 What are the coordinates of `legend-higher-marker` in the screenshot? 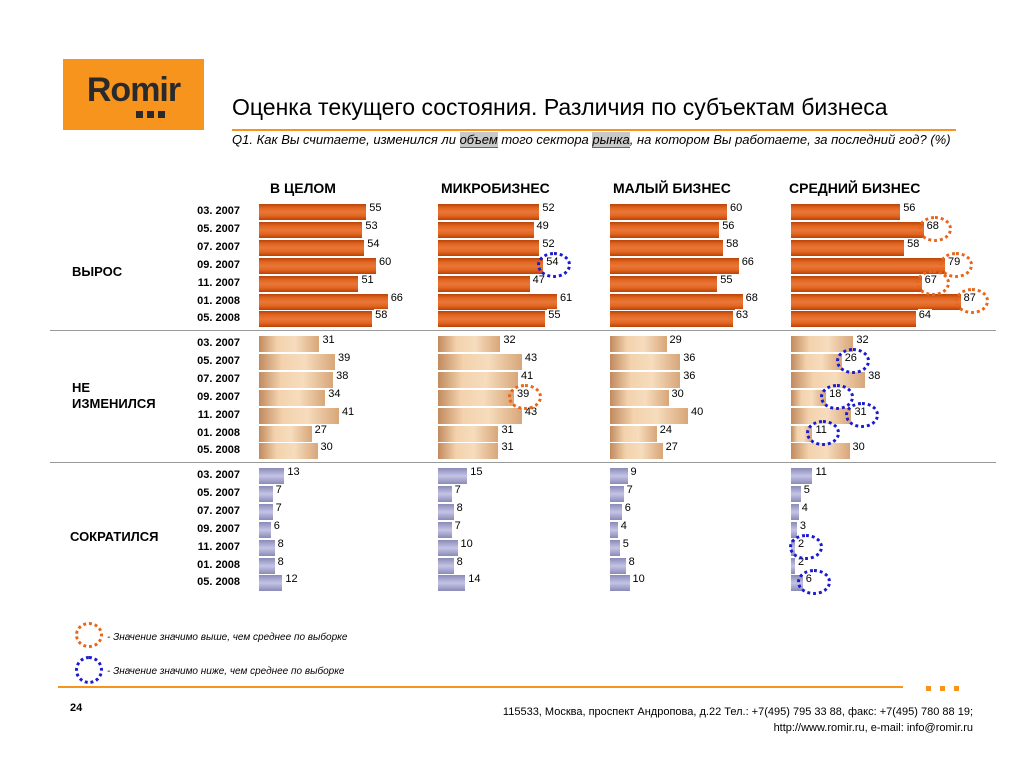 It's located at (89, 635).